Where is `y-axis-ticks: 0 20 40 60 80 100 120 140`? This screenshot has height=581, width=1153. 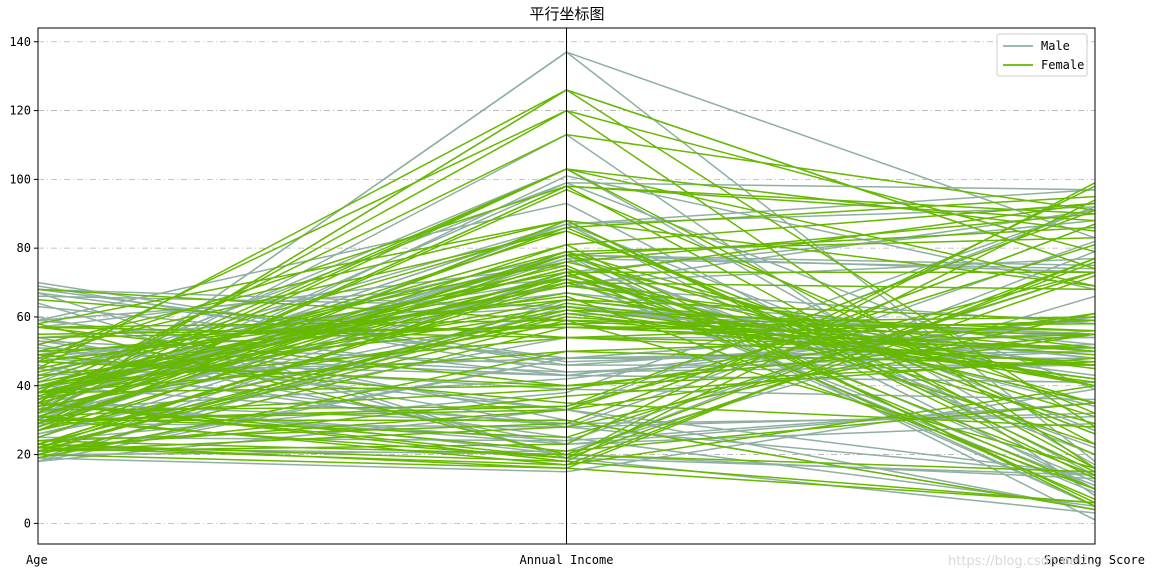 y-axis-ticks: 0 20 40 60 80 100 120 140 is located at coordinates (23, 282).